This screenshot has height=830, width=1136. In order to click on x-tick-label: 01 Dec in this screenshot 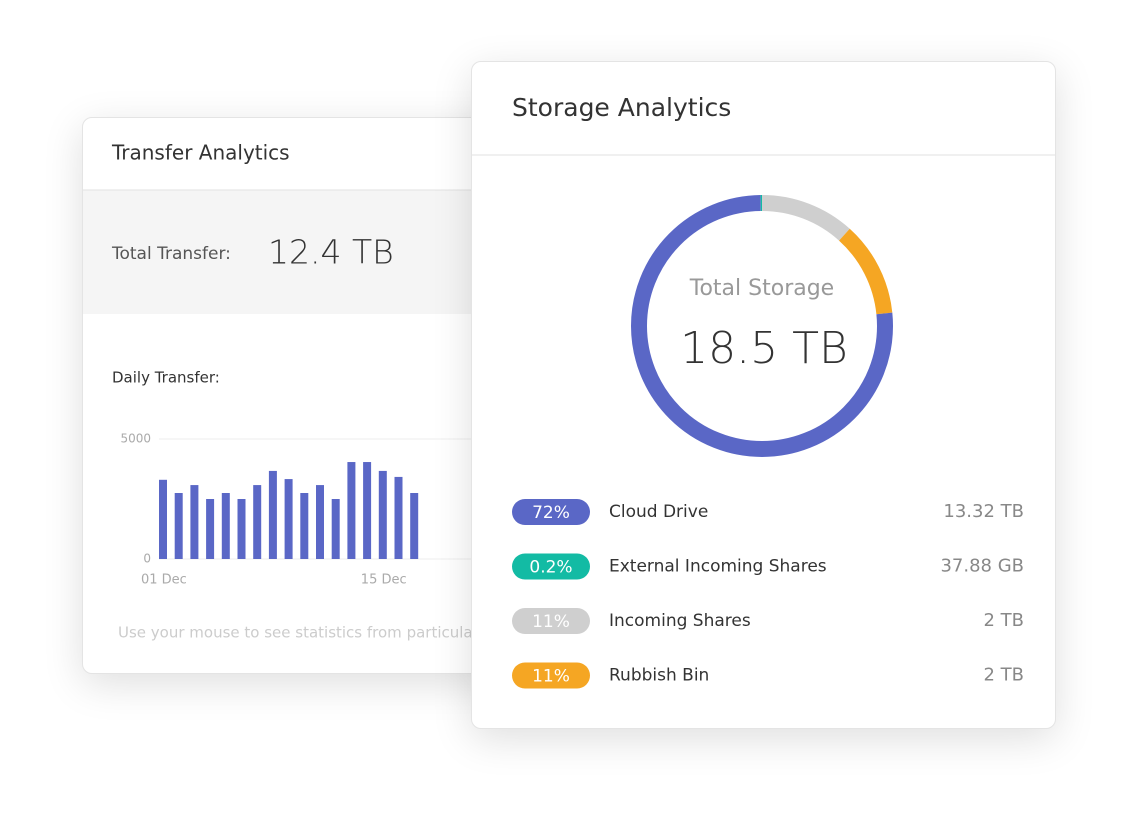, I will do `click(164, 580)`.